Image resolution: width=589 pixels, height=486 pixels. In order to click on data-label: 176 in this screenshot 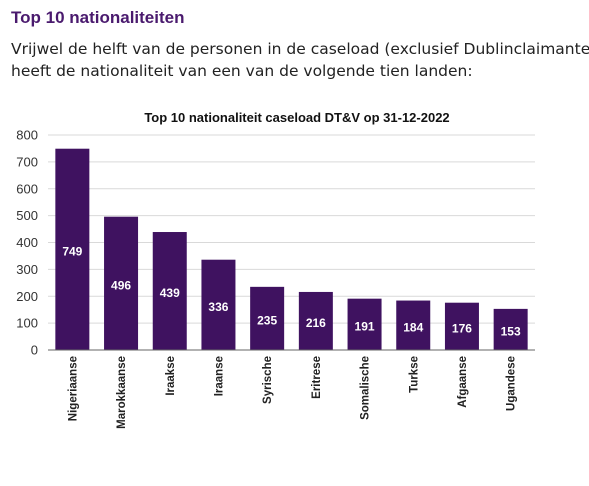, I will do `click(462, 328)`.